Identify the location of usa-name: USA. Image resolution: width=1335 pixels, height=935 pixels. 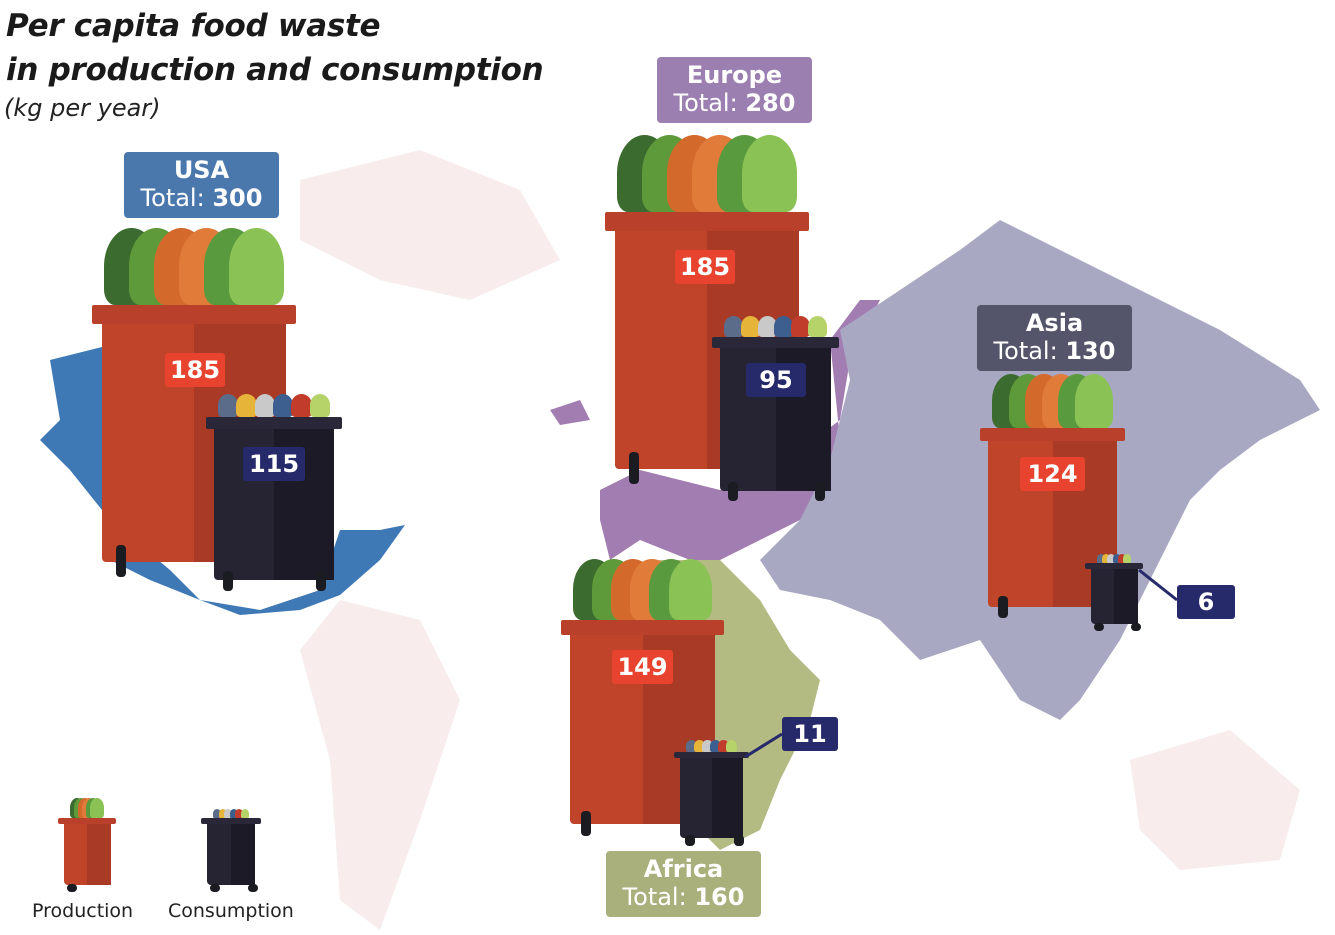
(201, 170).